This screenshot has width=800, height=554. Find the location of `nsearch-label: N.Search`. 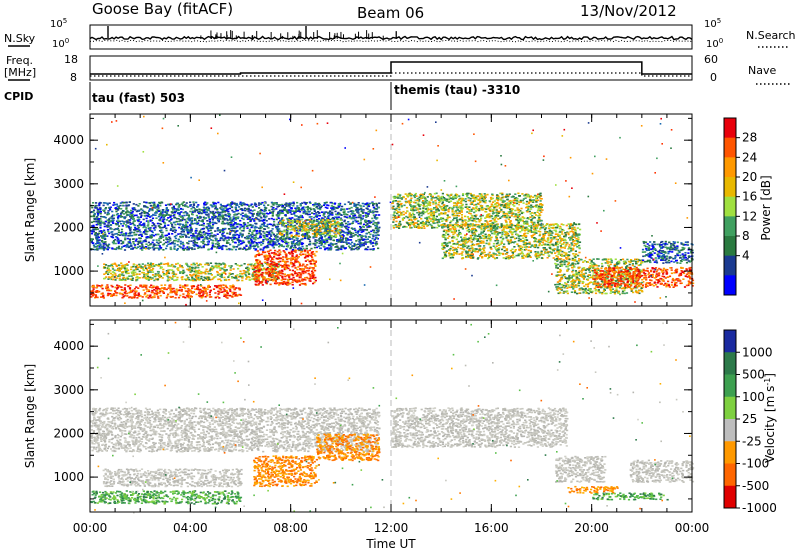

nsearch-label: N.Search is located at coordinates (771, 35).